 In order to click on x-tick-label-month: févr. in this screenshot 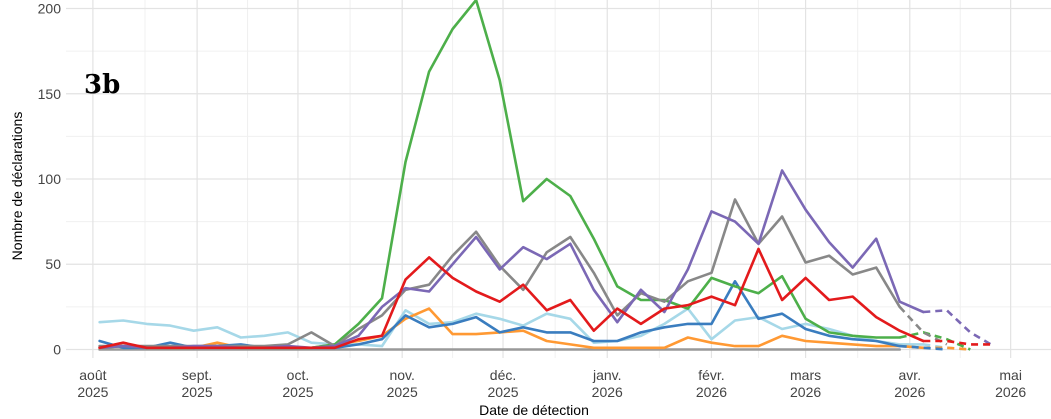, I will do `click(711, 375)`.